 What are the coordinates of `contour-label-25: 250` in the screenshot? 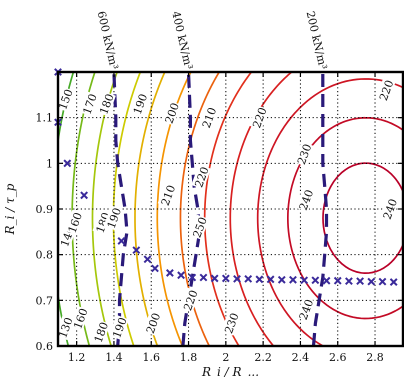 It's located at (199, 227).